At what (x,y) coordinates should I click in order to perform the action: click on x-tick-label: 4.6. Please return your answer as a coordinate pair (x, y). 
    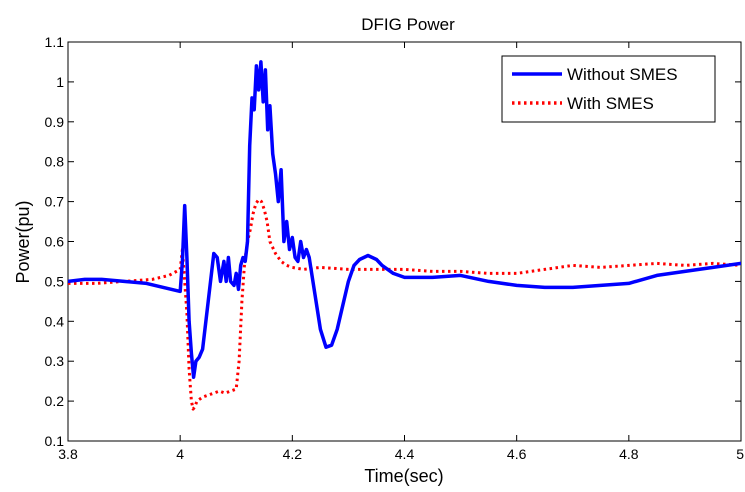
    Looking at the image, I should click on (517, 454).